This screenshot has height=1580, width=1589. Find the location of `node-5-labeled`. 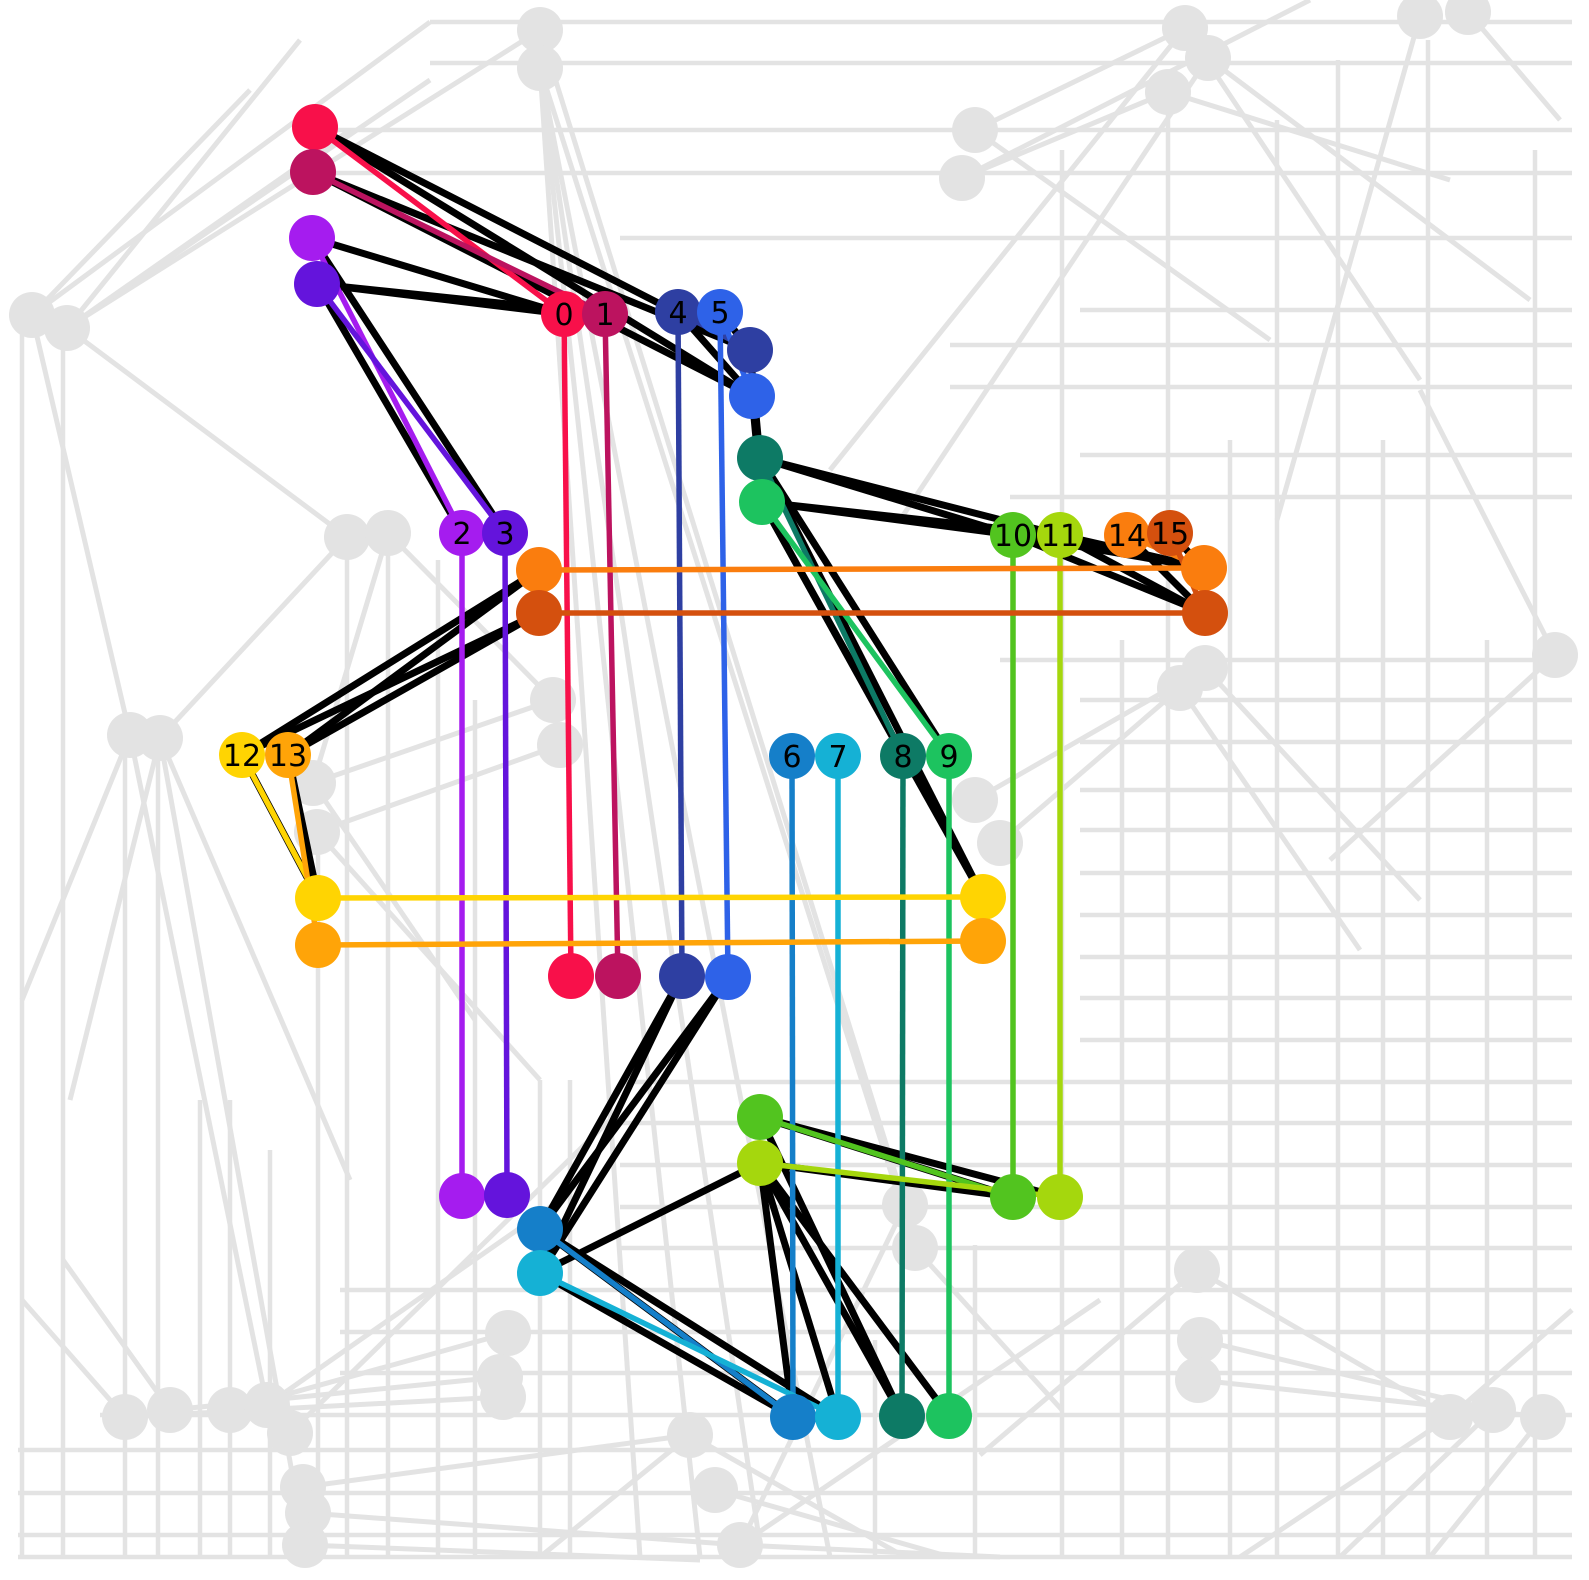

node-5-labeled is located at coordinates (720, 312).